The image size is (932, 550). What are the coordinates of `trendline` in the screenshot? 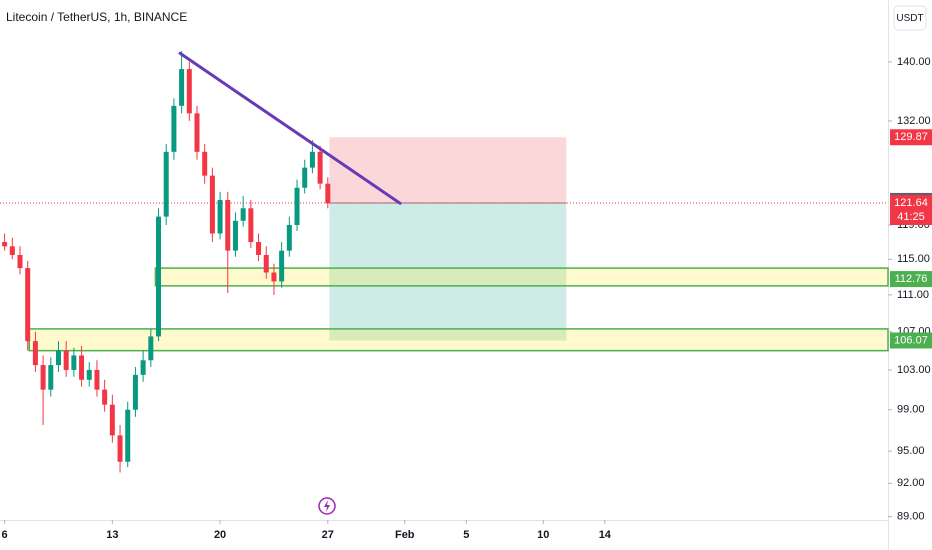 It's located at (290, 128).